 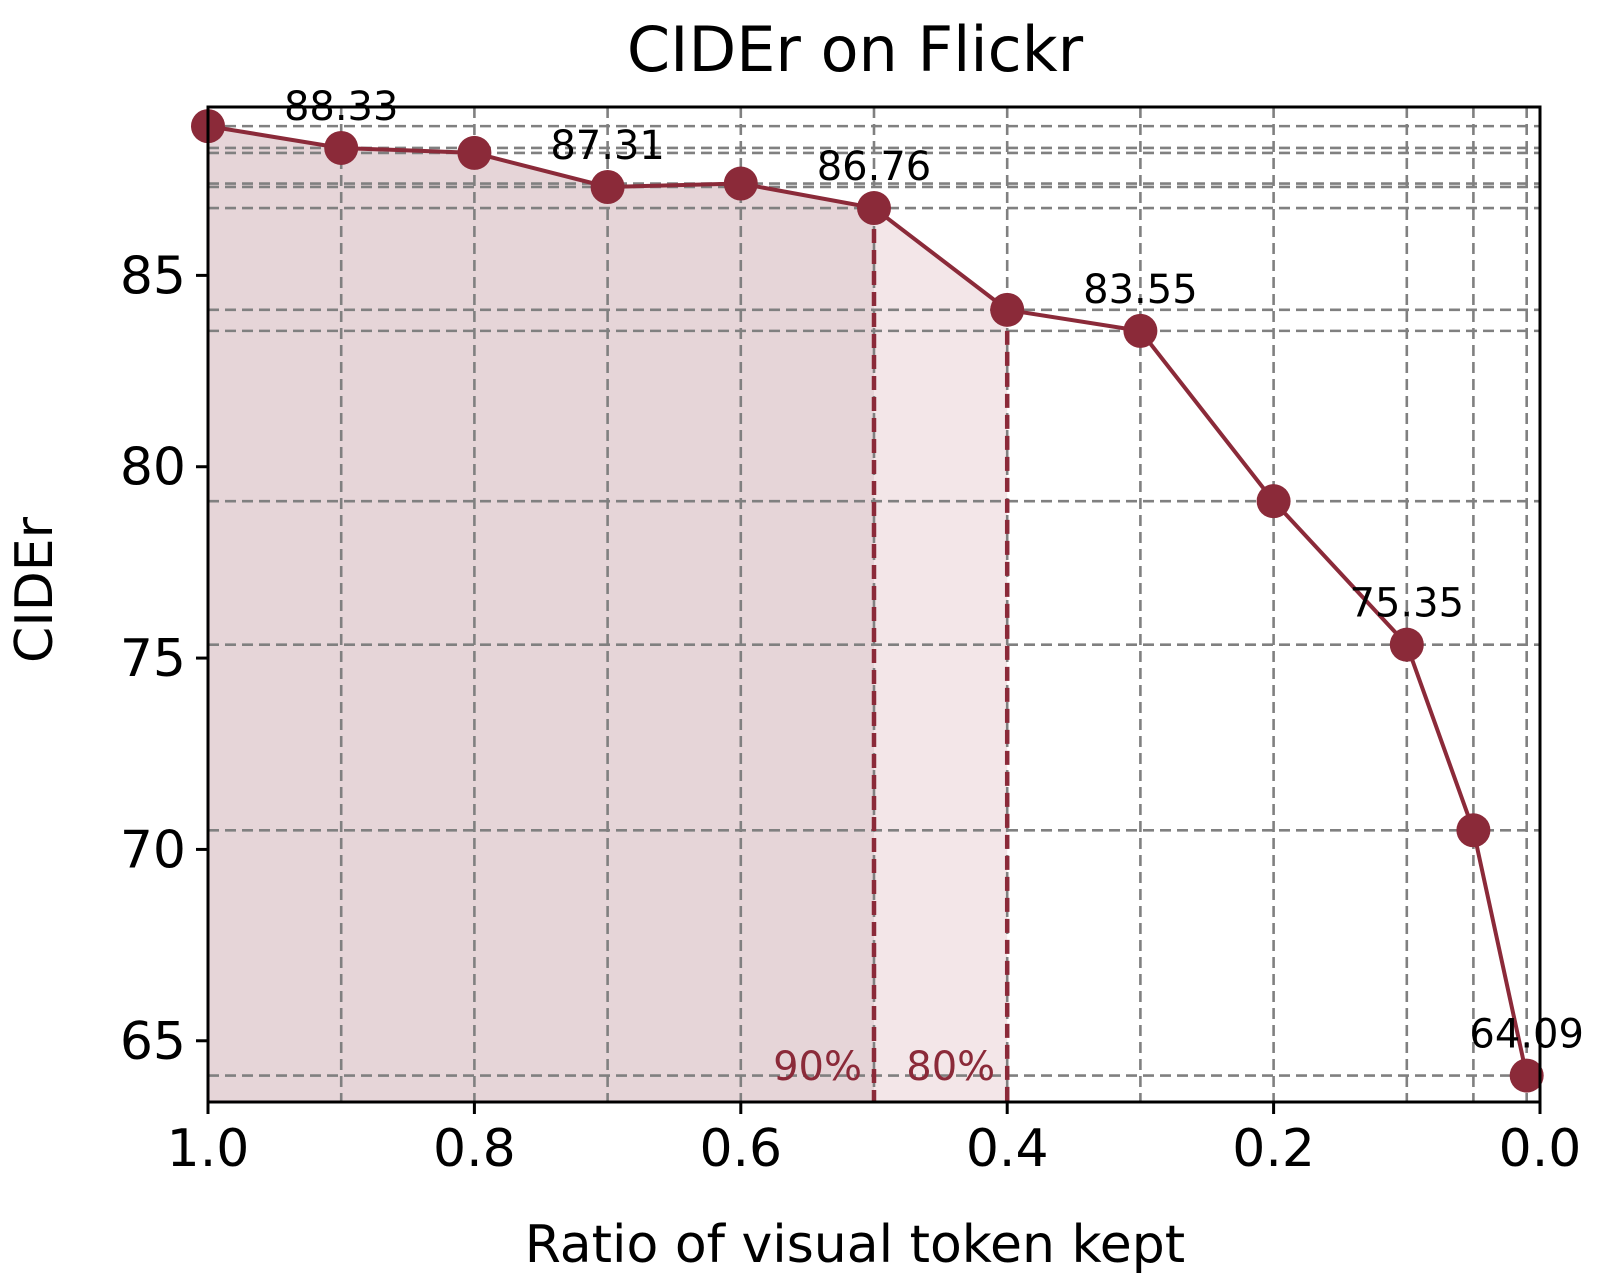 What do you see at coordinates (208, 1149) in the screenshot?
I see `x-tick-label: 1.0` at bounding box center [208, 1149].